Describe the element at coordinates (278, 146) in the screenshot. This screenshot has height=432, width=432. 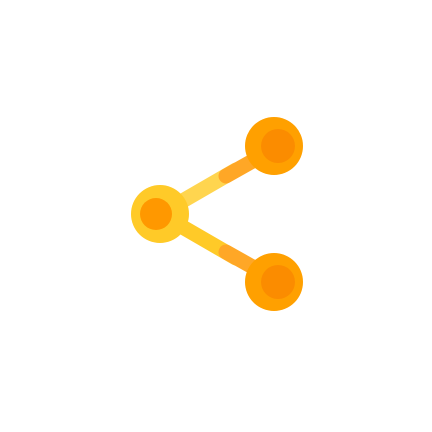
I see `top-right-node-inner` at that location.